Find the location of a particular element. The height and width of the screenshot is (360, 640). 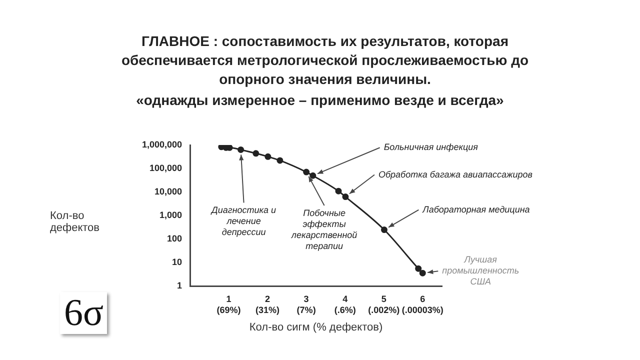

text: (.6%) is located at coordinates (345, 310).